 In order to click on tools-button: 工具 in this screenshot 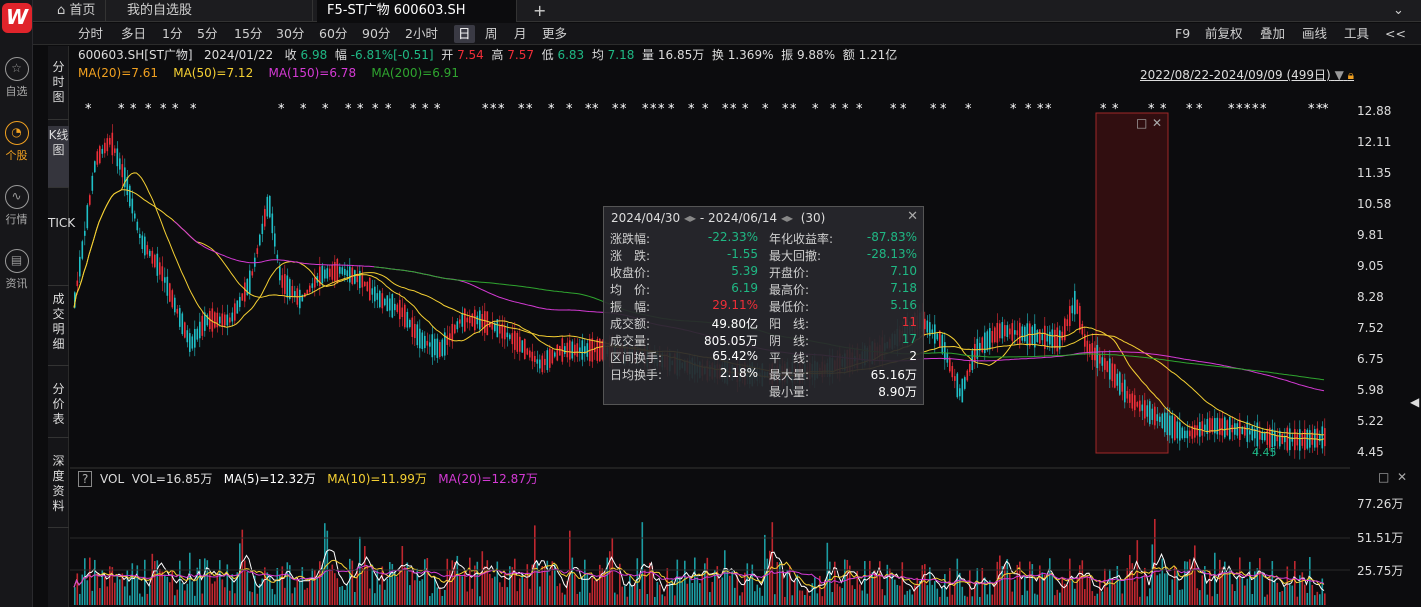, I will do `click(1357, 33)`.